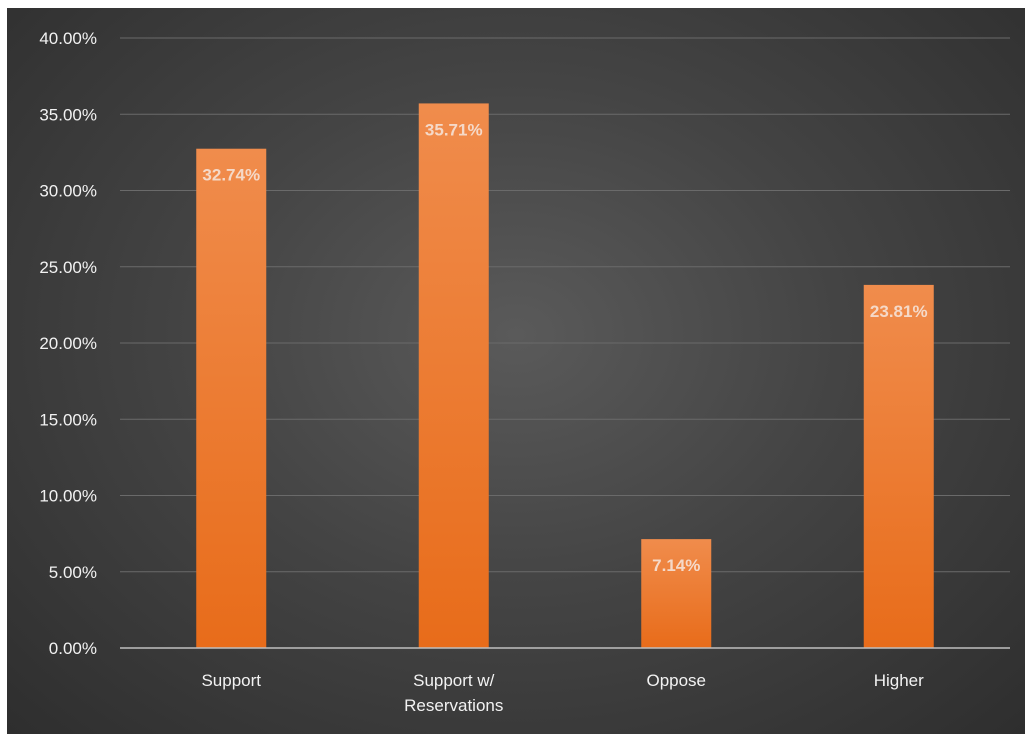 This screenshot has height=734, width=1027. Describe the element at coordinates (231, 175) in the screenshot. I see `data-label: 32.74%` at that location.